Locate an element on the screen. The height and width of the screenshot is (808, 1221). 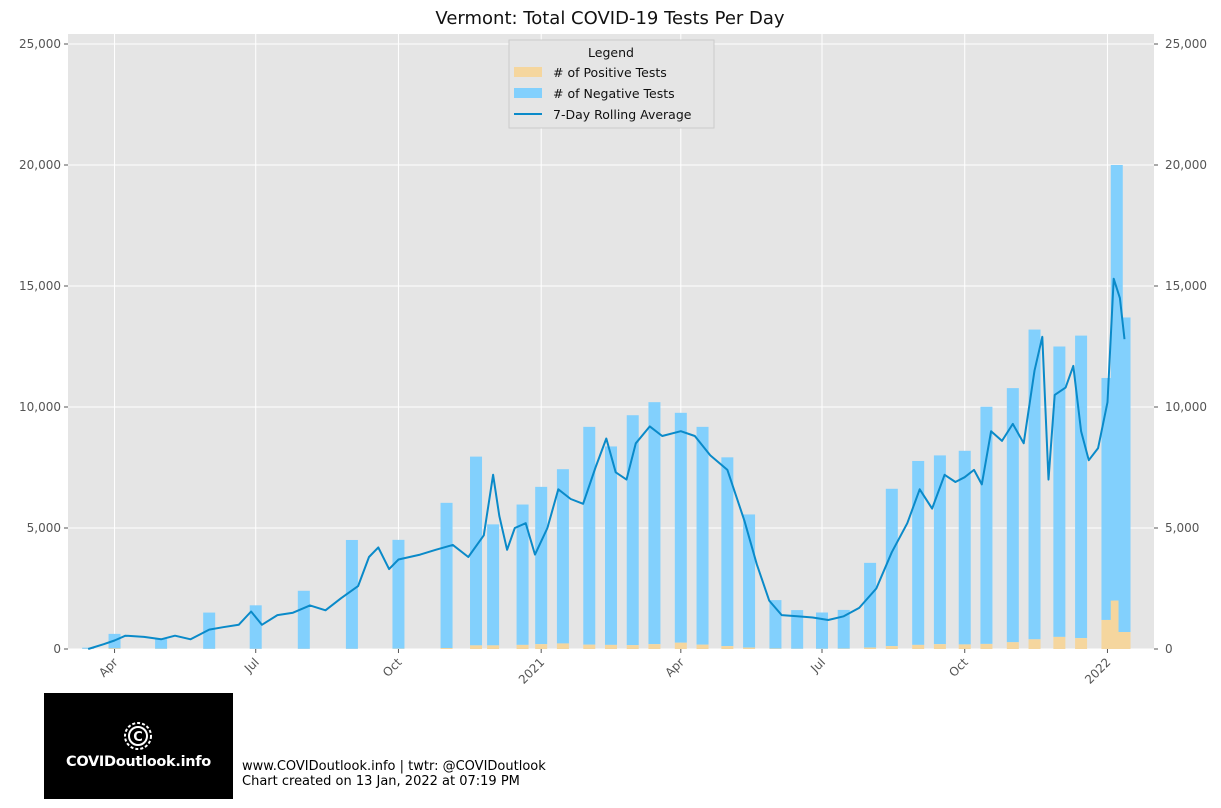
legend-label-average: 7-Day Rolling Average is located at coordinates (622, 114).